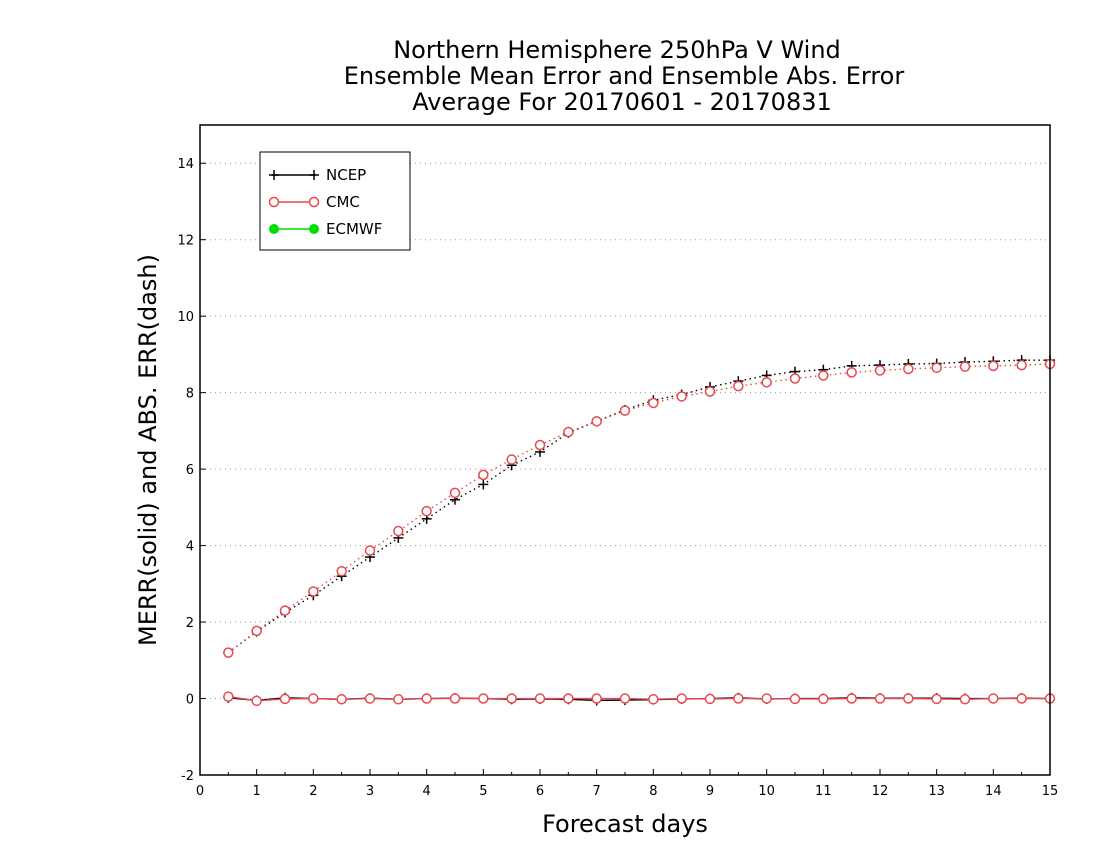  What do you see at coordinates (710, 791) in the screenshot?
I see `x-tick-label: 9` at bounding box center [710, 791].